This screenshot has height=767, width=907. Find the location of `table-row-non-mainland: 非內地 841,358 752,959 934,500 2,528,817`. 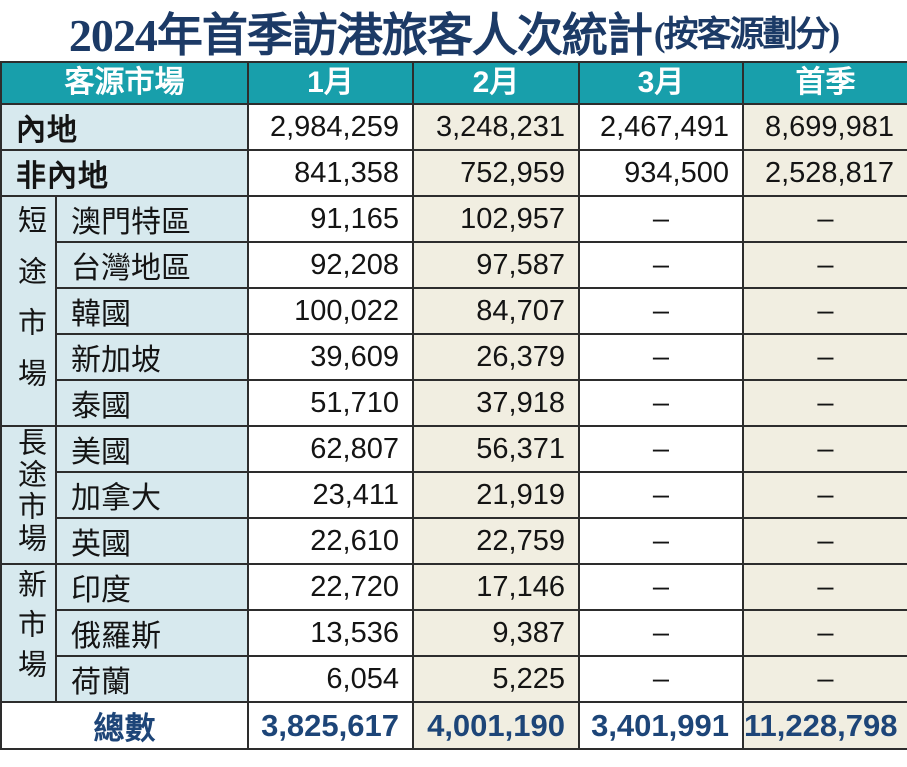

table-row-non-mainland: 非內地 841,358 752,959 934,500 2,528,817 is located at coordinates (453, 173).